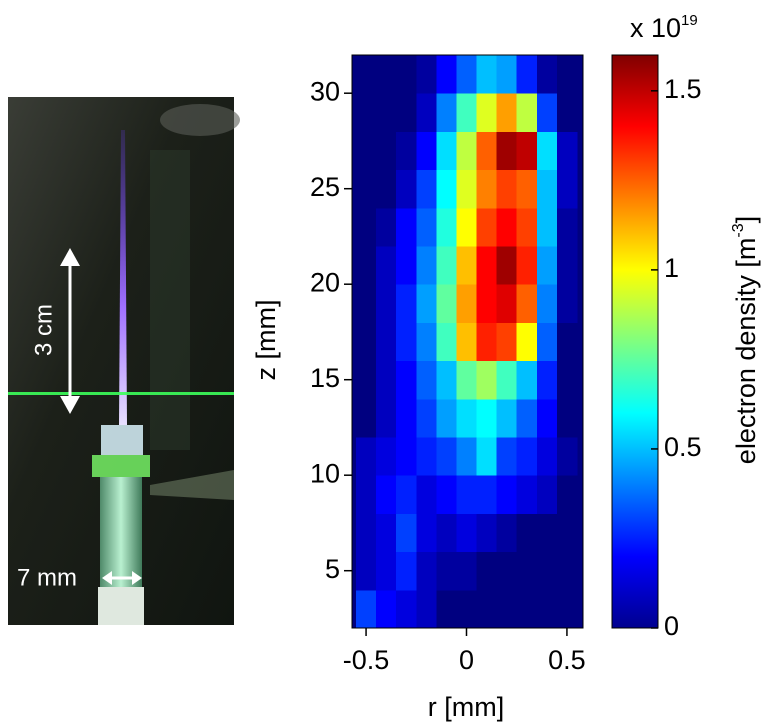 Image resolution: width=767 pixels, height=728 pixels. Describe the element at coordinates (683, 89) in the screenshot. I see `colorbar-tick-label: 1.5` at that location.